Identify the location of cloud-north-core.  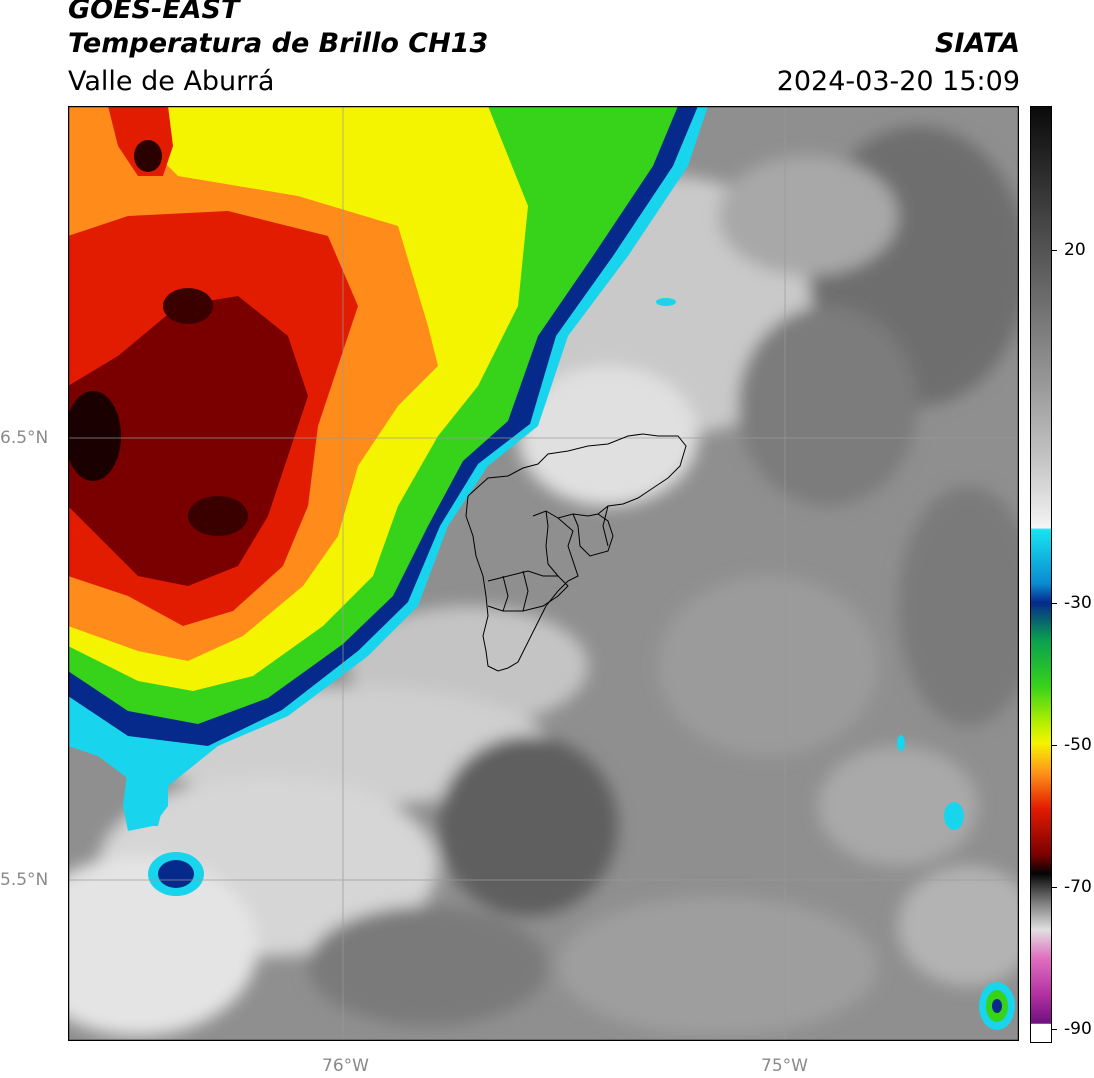
(148, 156).